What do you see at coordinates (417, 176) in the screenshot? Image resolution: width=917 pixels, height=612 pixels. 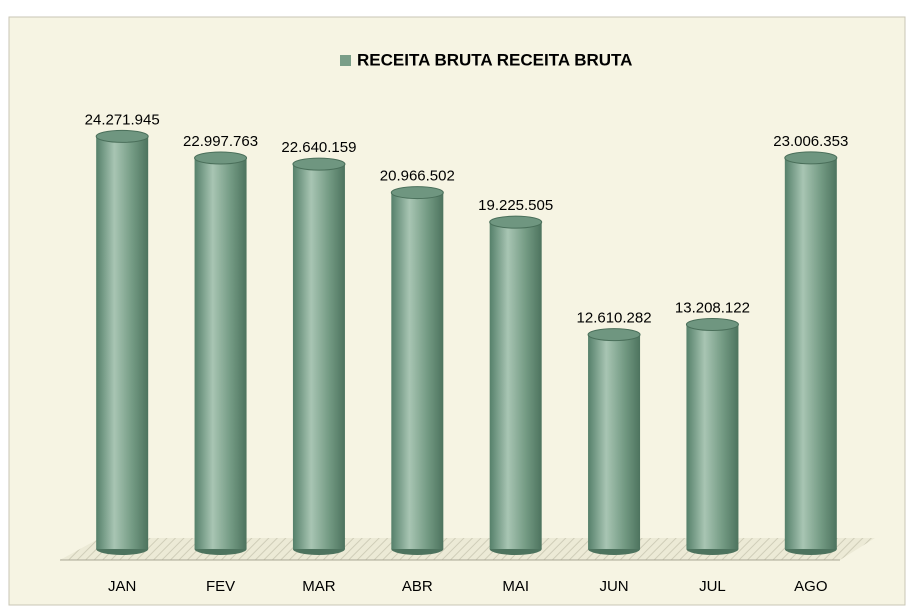 I see `data-label: 20.966.502` at bounding box center [417, 176].